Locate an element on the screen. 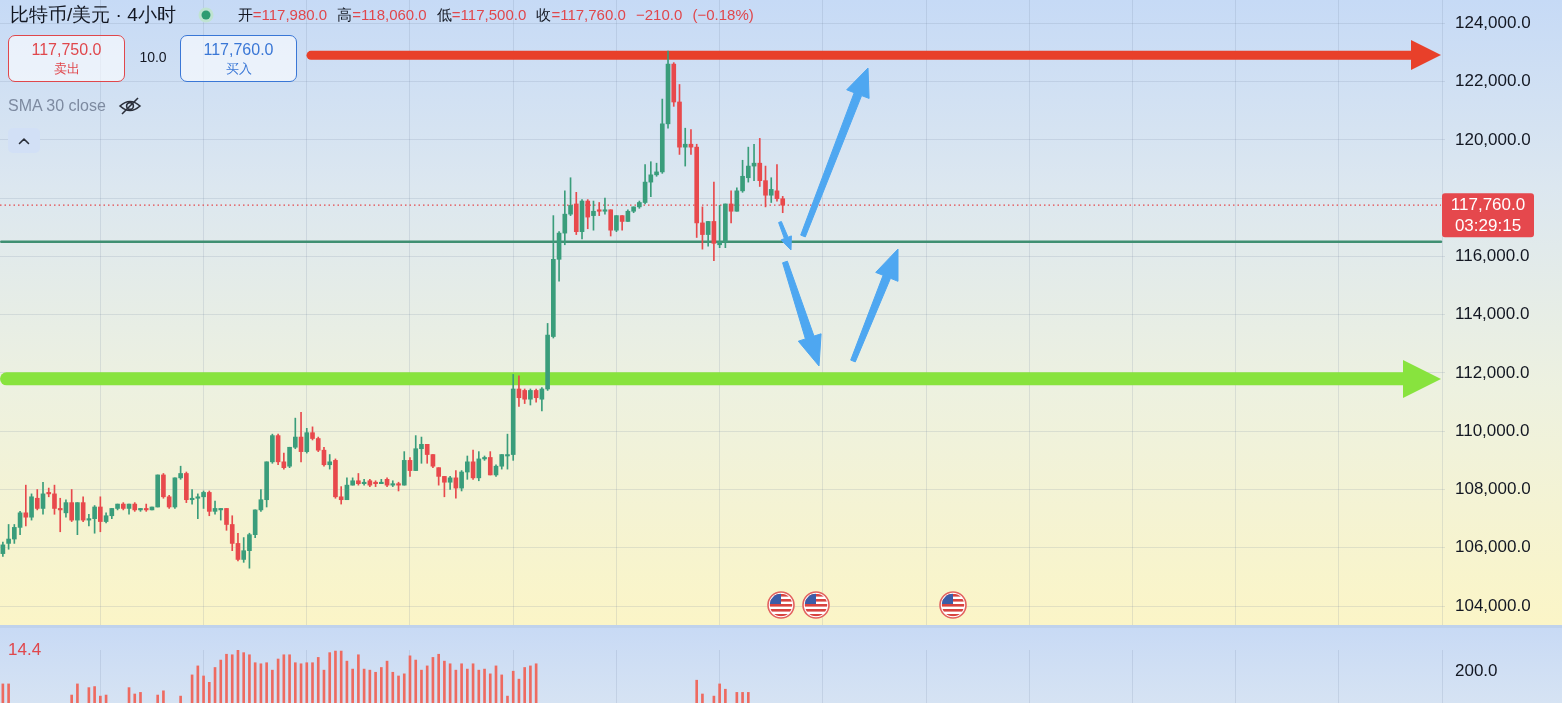  text: 03:29:15 is located at coordinates (1488, 225).